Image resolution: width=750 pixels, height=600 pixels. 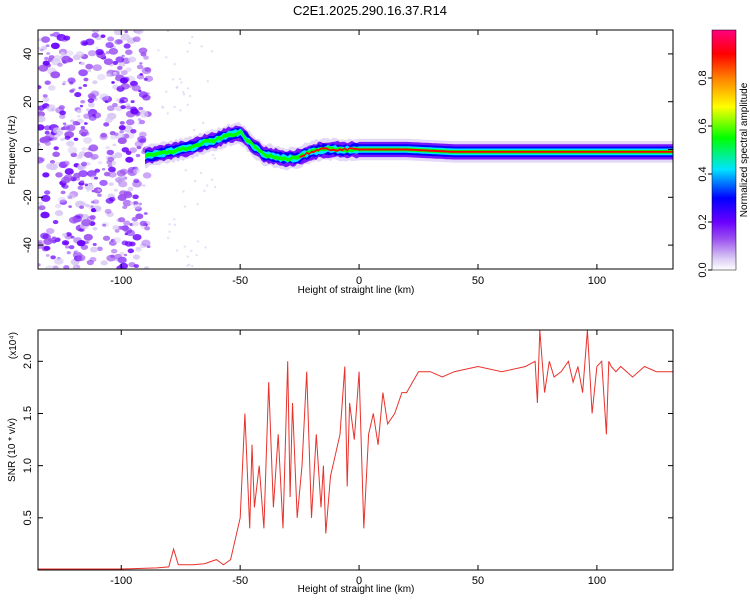 I want to click on spectrogram-y-tick-label: -20, so click(x=28, y=197).